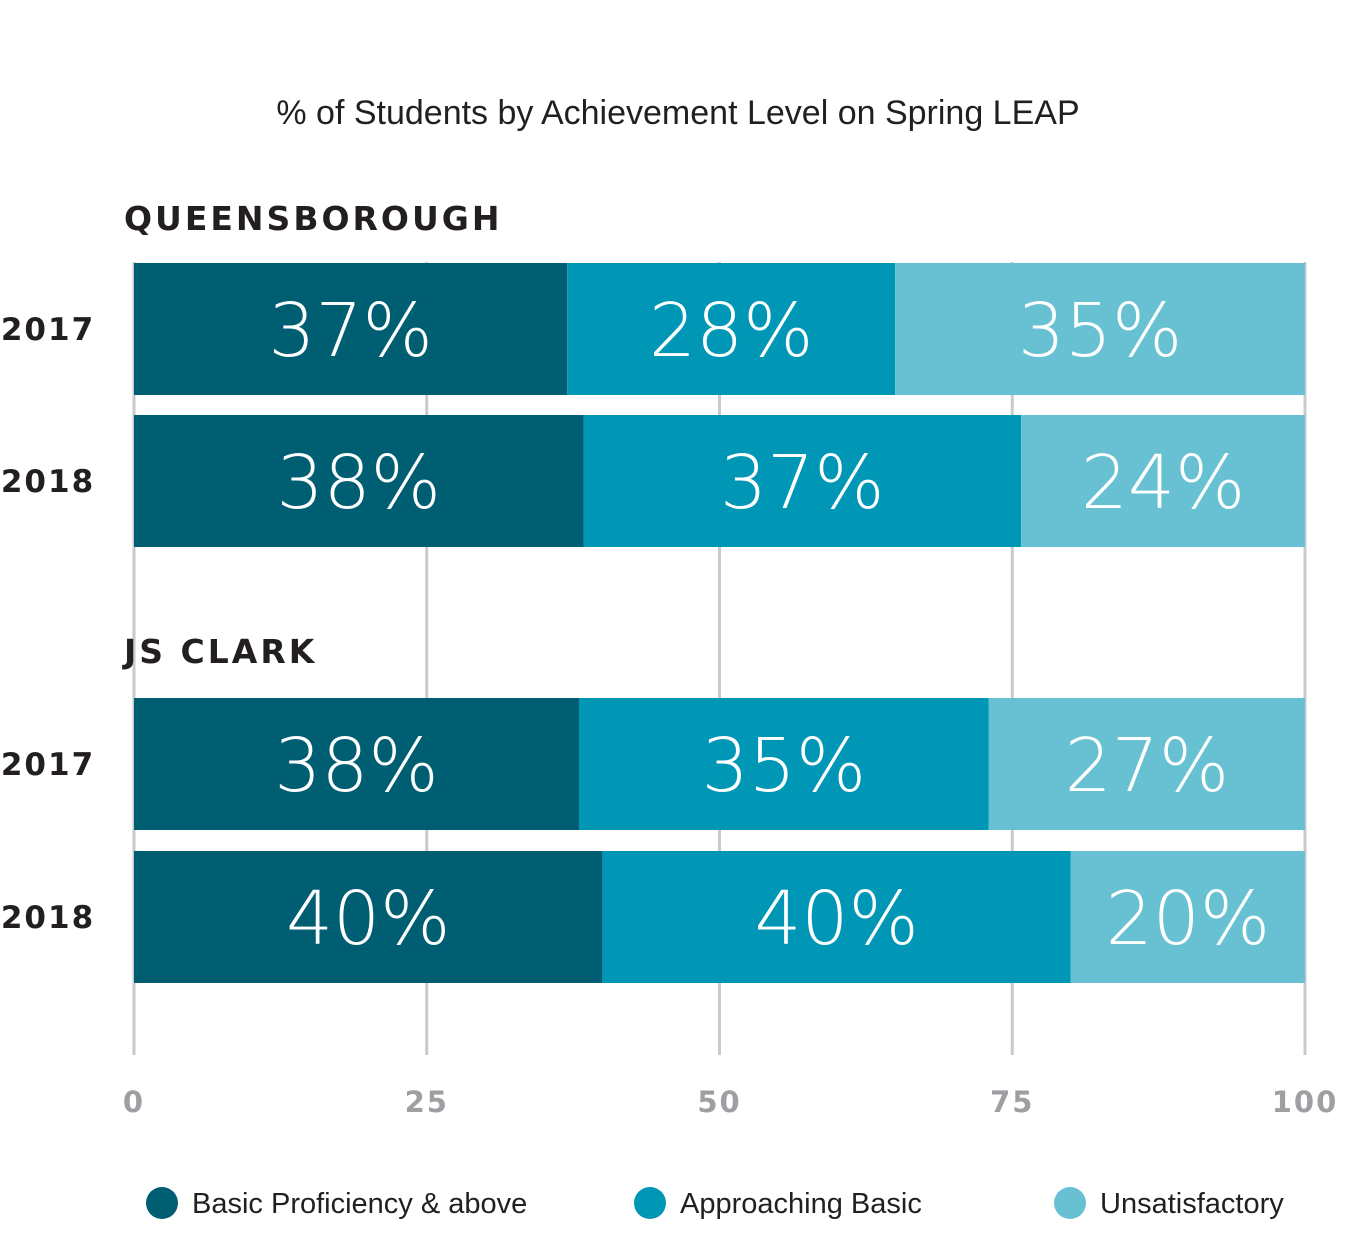 The height and width of the screenshot is (1247, 1356). What do you see at coordinates (219, 651) in the screenshot?
I see `group-label: JS CLARK` at bounding box center [219, 651].